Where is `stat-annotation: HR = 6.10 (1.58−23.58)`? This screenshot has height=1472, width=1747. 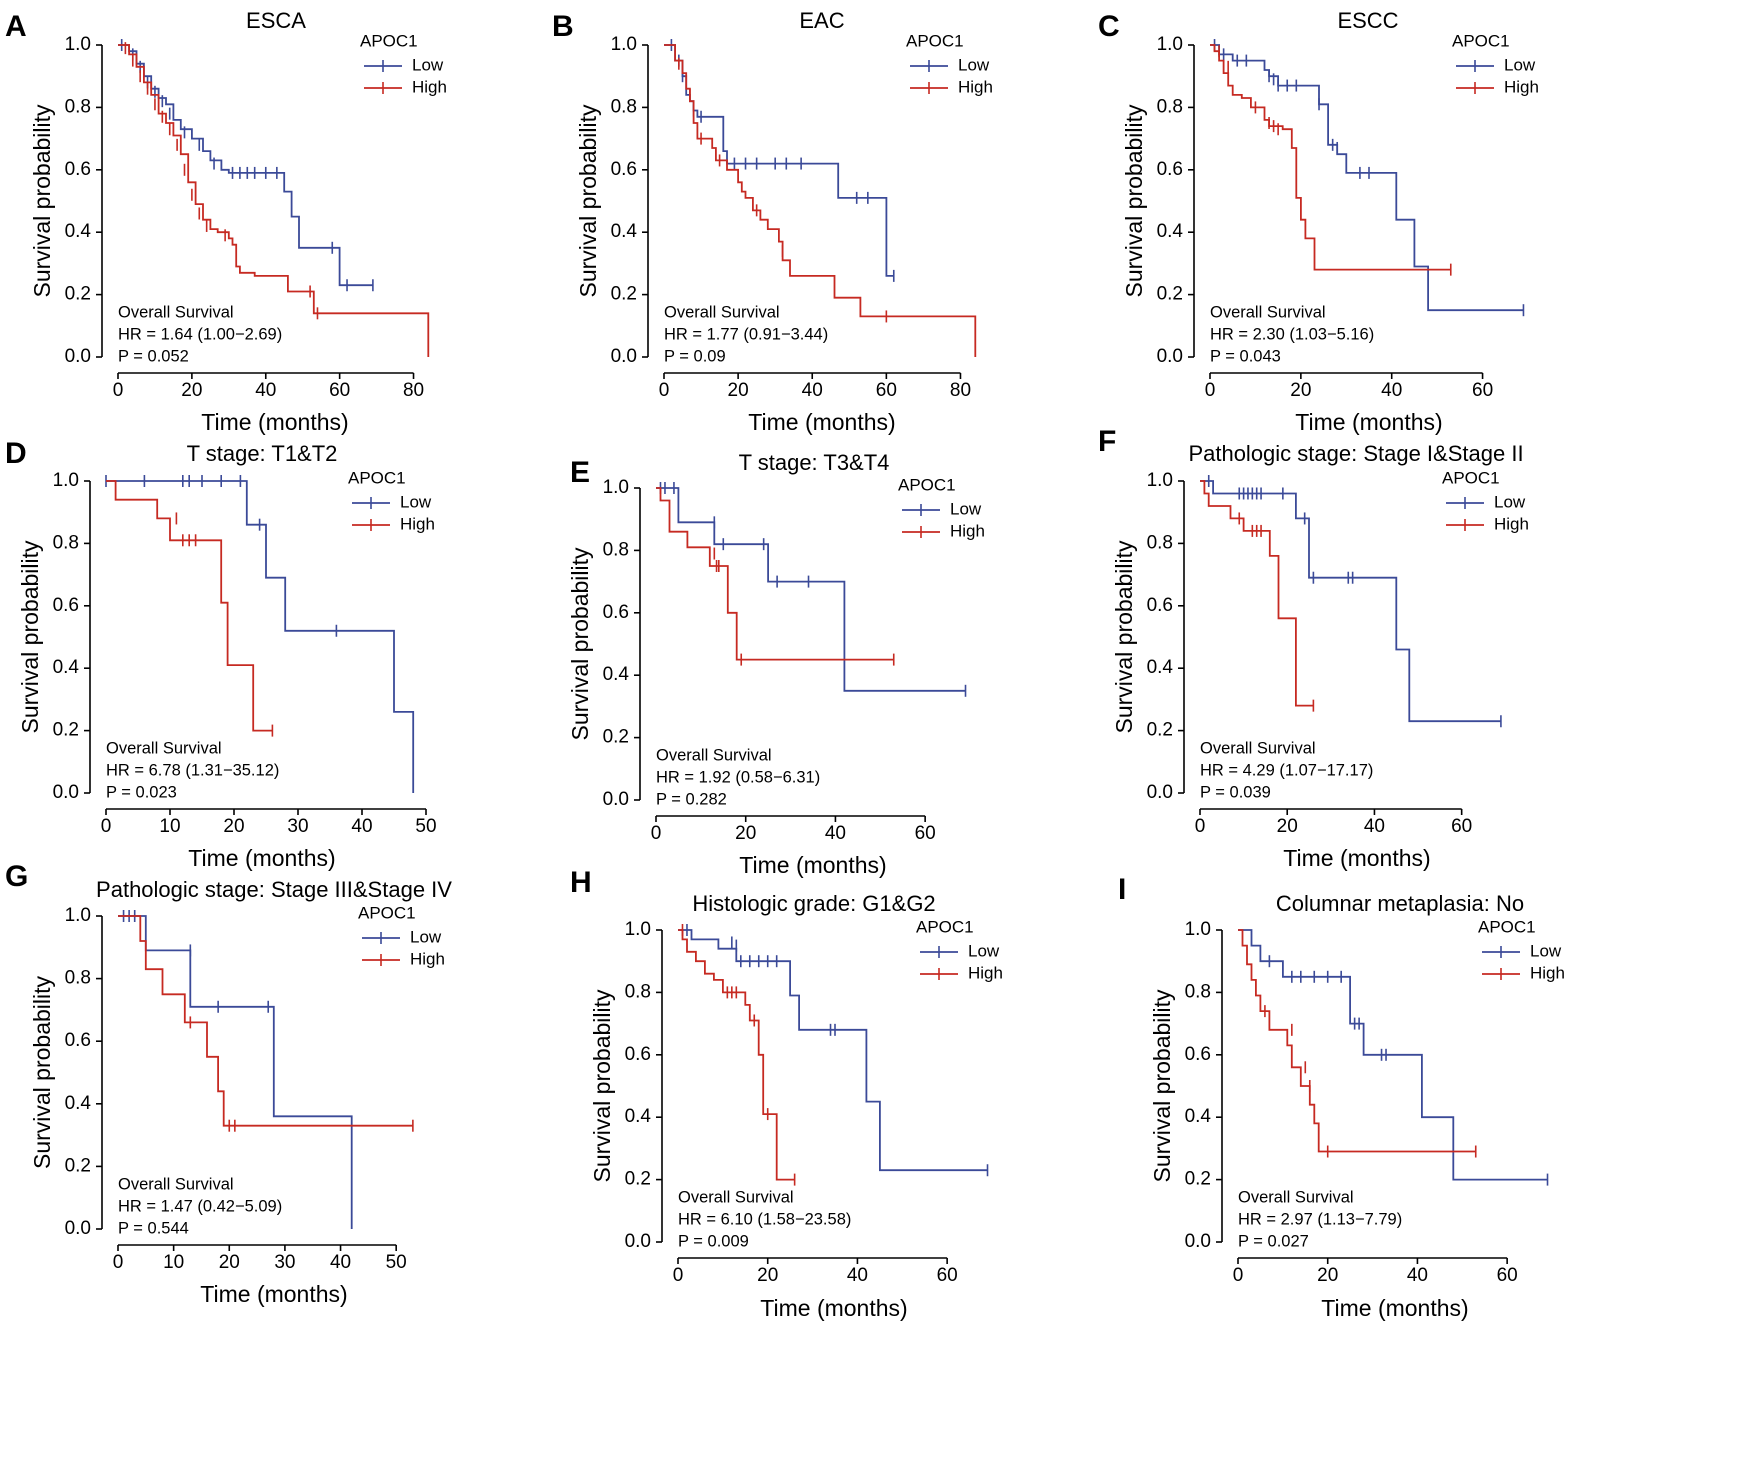 stat-annotation: HR = 6.10 (1.58−23.58) is located at coordinates (764, 1219).